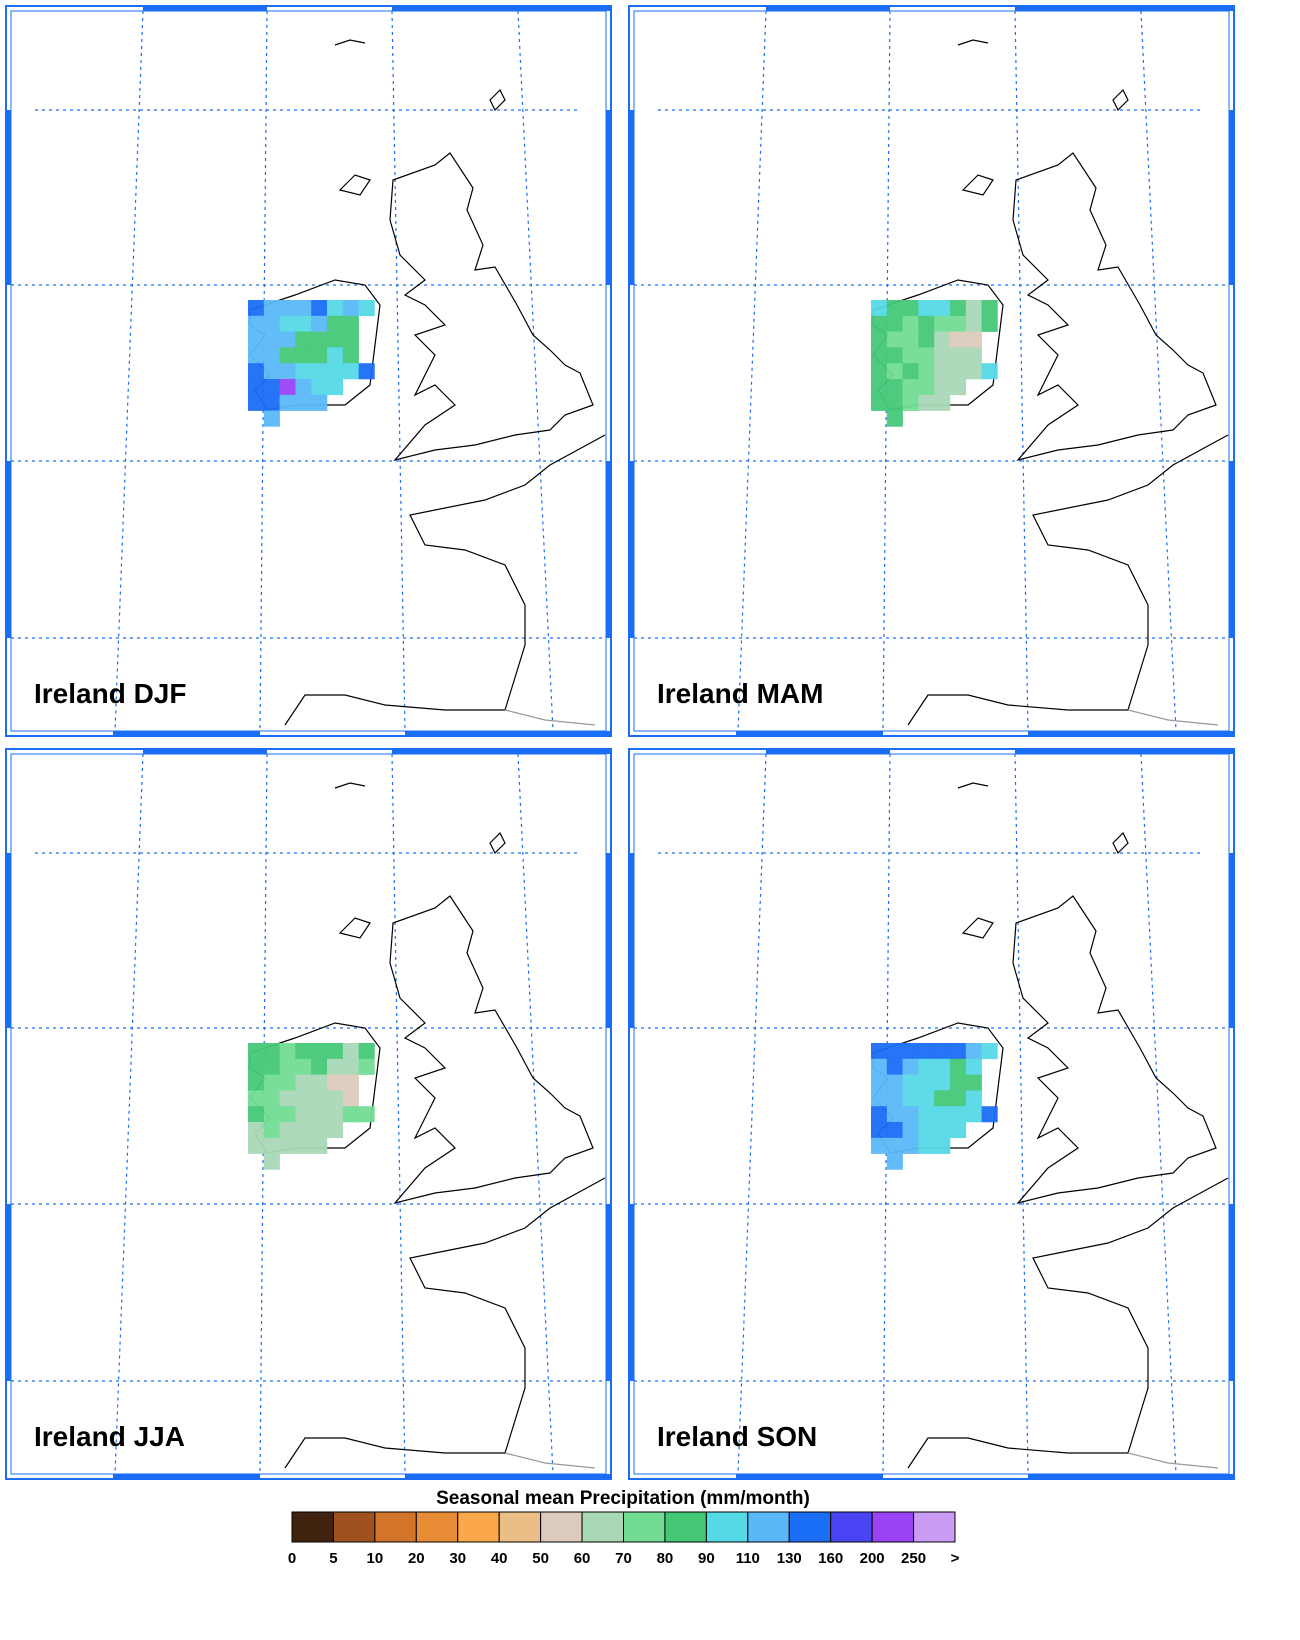 Image resolution: width=1300 pixels, height=1640 pixels. I want to click on colorbar-label: 70, so click(623, 1558).